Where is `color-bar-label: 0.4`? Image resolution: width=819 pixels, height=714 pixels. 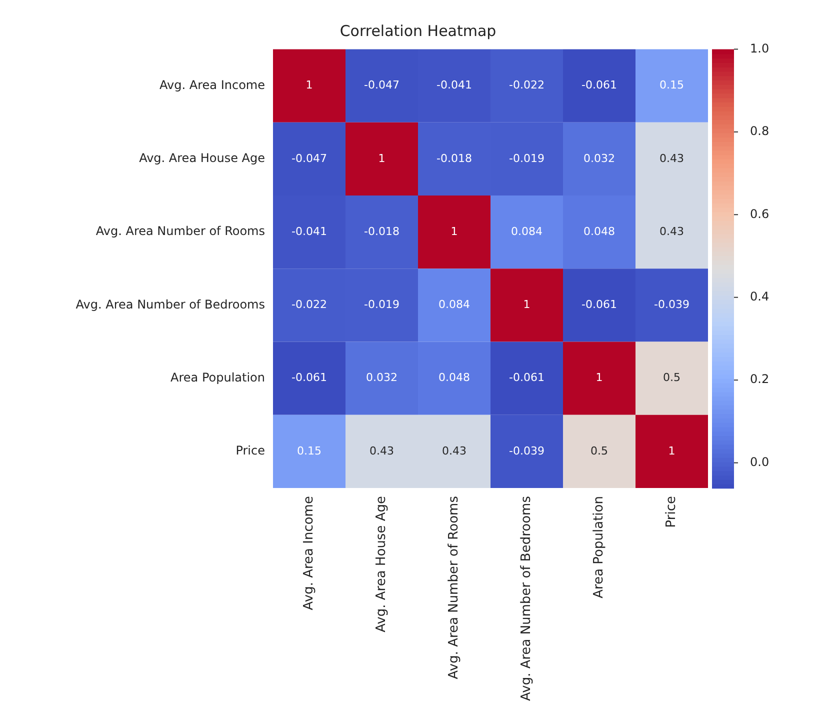
color-bar-label: 0.4 is located at coordinates (760, 296).